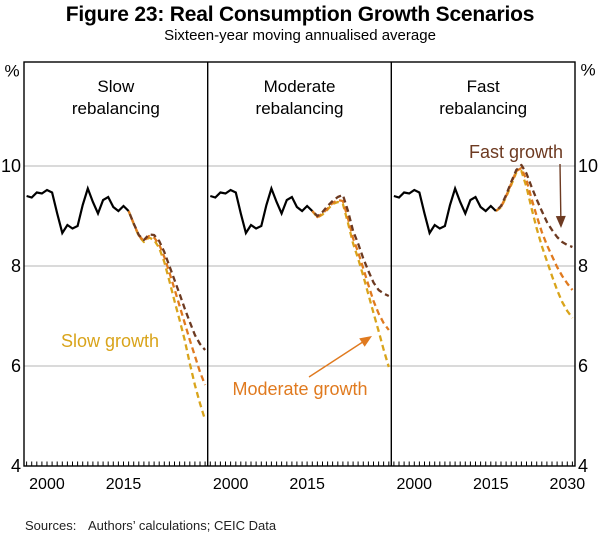 The image size is (600, 543). Describe the element at coordinates (10, 166) in the screenshot. I see `y-axis-label-left-10: 10` at that location.